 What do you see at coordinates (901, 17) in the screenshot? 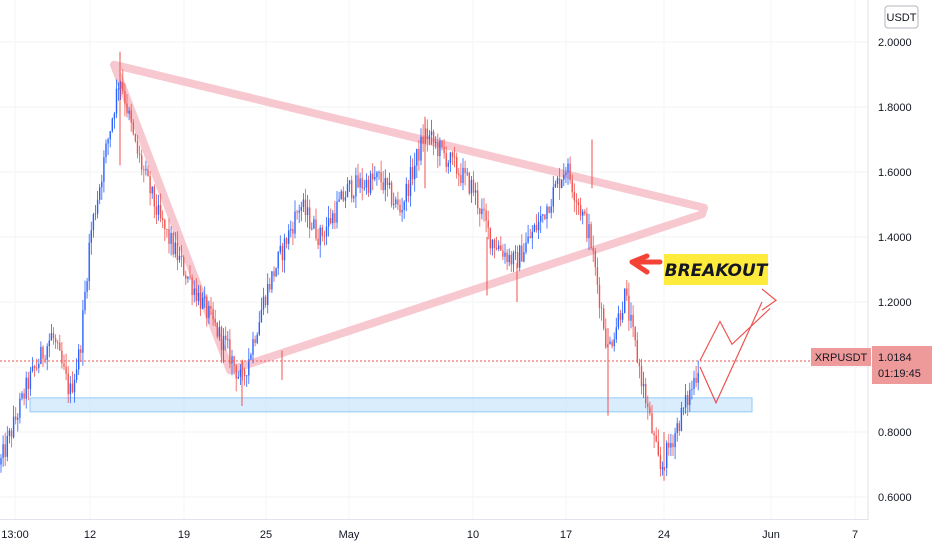
I see `currency-badge: USDT` at bounding box center [901, 17].